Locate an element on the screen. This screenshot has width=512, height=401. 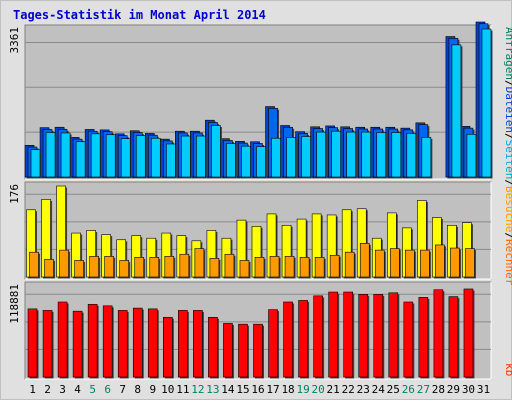
right-legend-kb: kb is located at coordinates (507, 369).